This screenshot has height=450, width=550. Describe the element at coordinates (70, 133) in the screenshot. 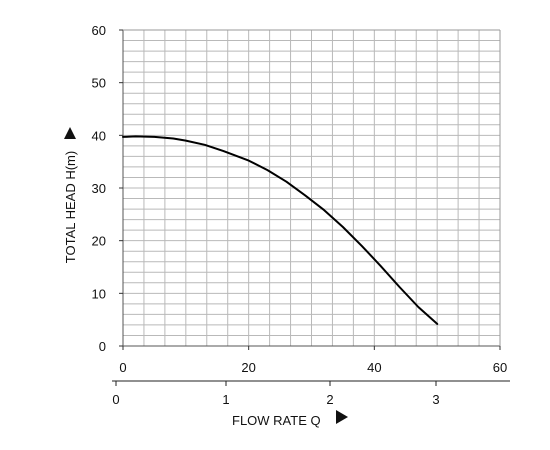

I see `up-triangle-icon` at that location.